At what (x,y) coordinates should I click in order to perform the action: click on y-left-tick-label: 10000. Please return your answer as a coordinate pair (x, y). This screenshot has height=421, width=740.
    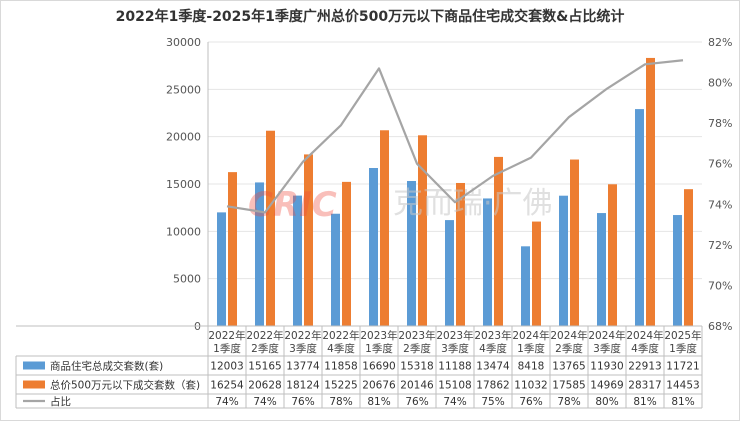
    Looking at the image, I should click on (183, 231).